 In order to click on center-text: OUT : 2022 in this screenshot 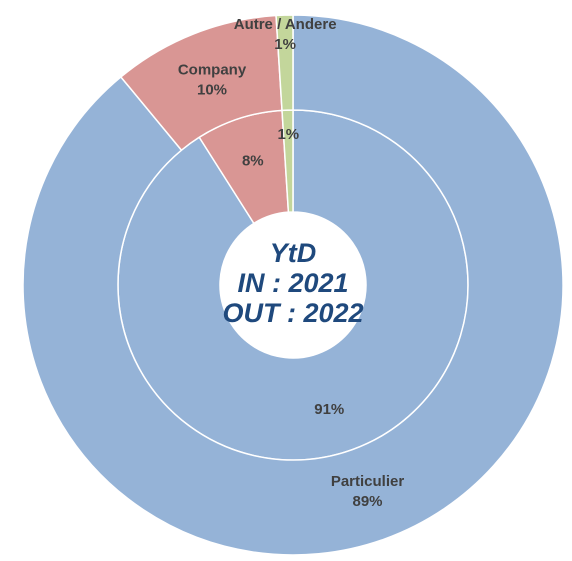, I will do `click(292, 313)`.